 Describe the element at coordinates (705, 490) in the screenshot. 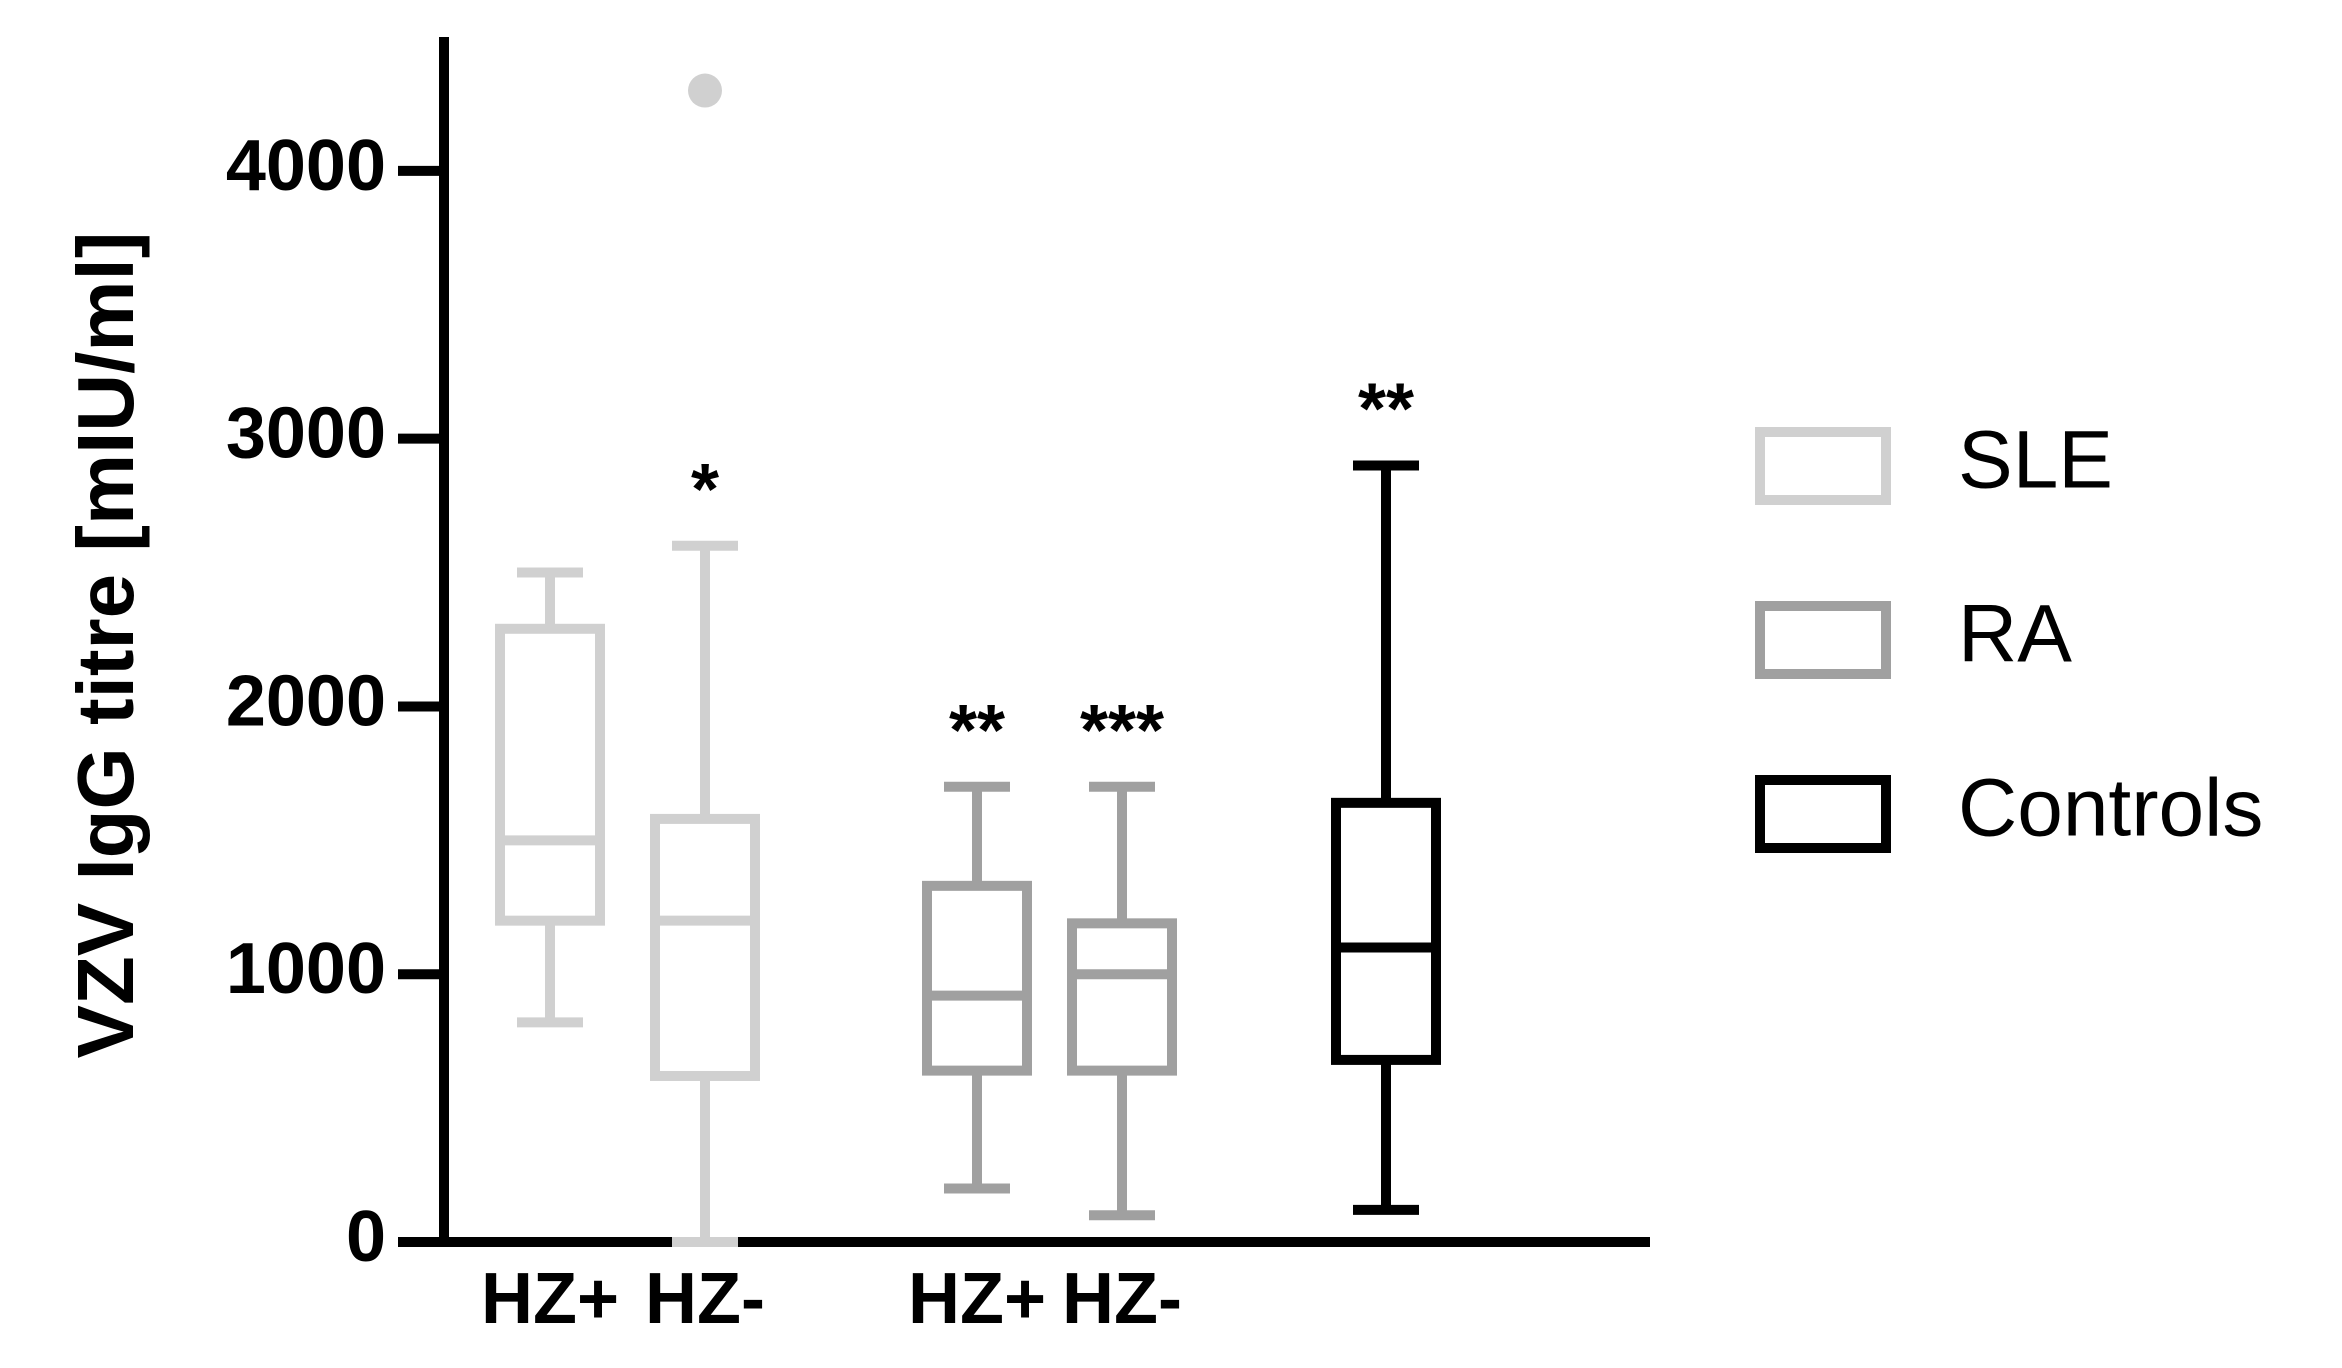

I see `significance: *` at that location.